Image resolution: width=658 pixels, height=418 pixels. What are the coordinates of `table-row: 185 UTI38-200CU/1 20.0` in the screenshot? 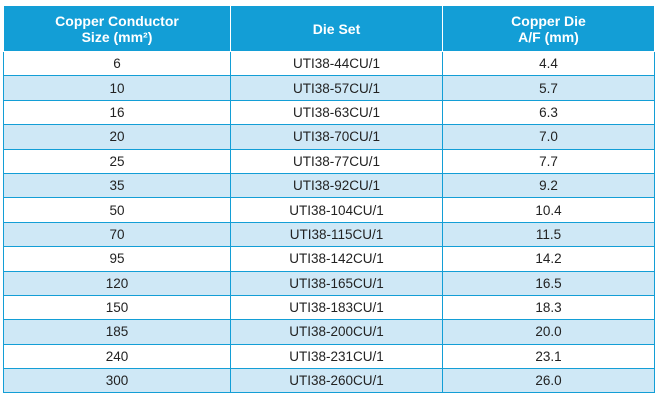 It's located at (329, 332).